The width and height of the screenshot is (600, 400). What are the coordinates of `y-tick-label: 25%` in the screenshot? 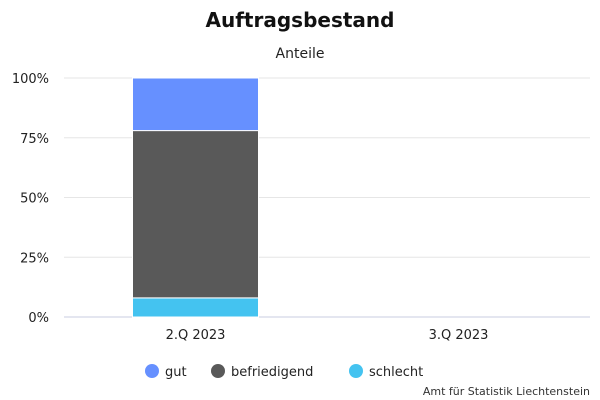 It's located at (34, 258).